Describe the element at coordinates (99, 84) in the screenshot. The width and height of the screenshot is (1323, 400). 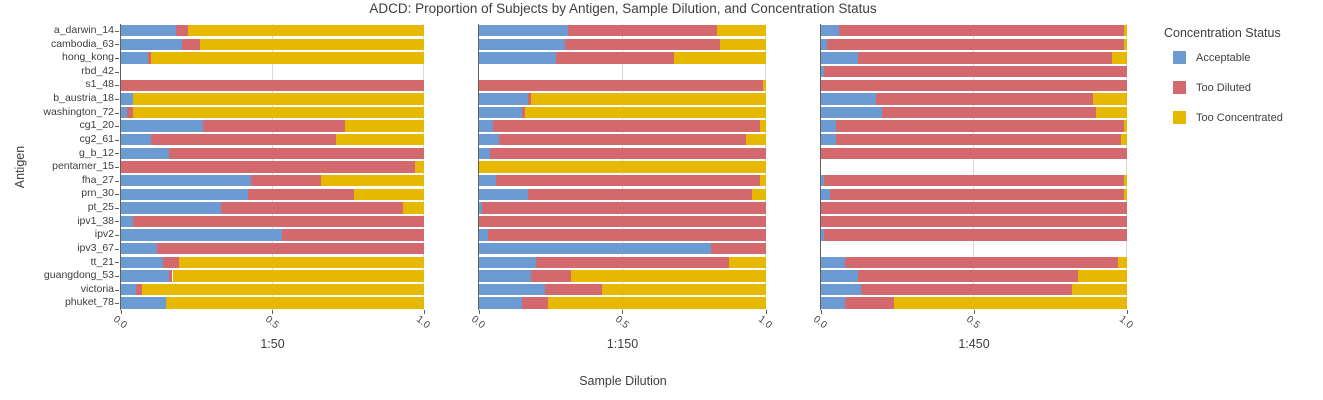
I see `y-axis-label: s1_48` at that location.